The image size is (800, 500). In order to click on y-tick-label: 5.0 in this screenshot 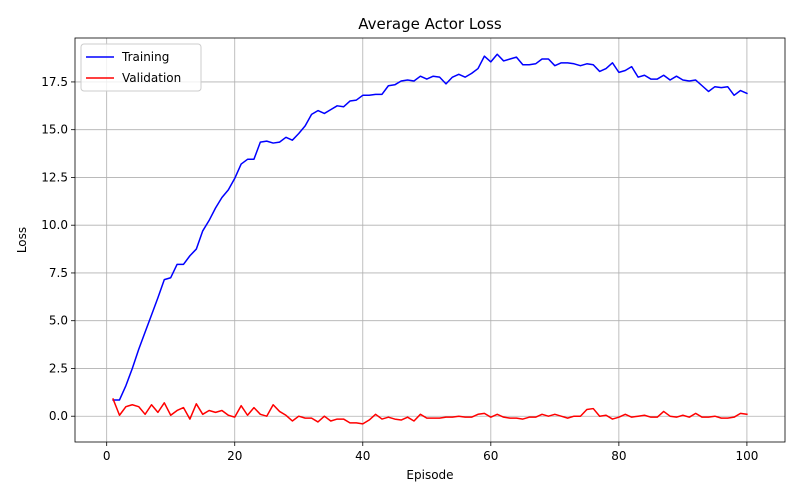, I will do `click(58, 321)`.